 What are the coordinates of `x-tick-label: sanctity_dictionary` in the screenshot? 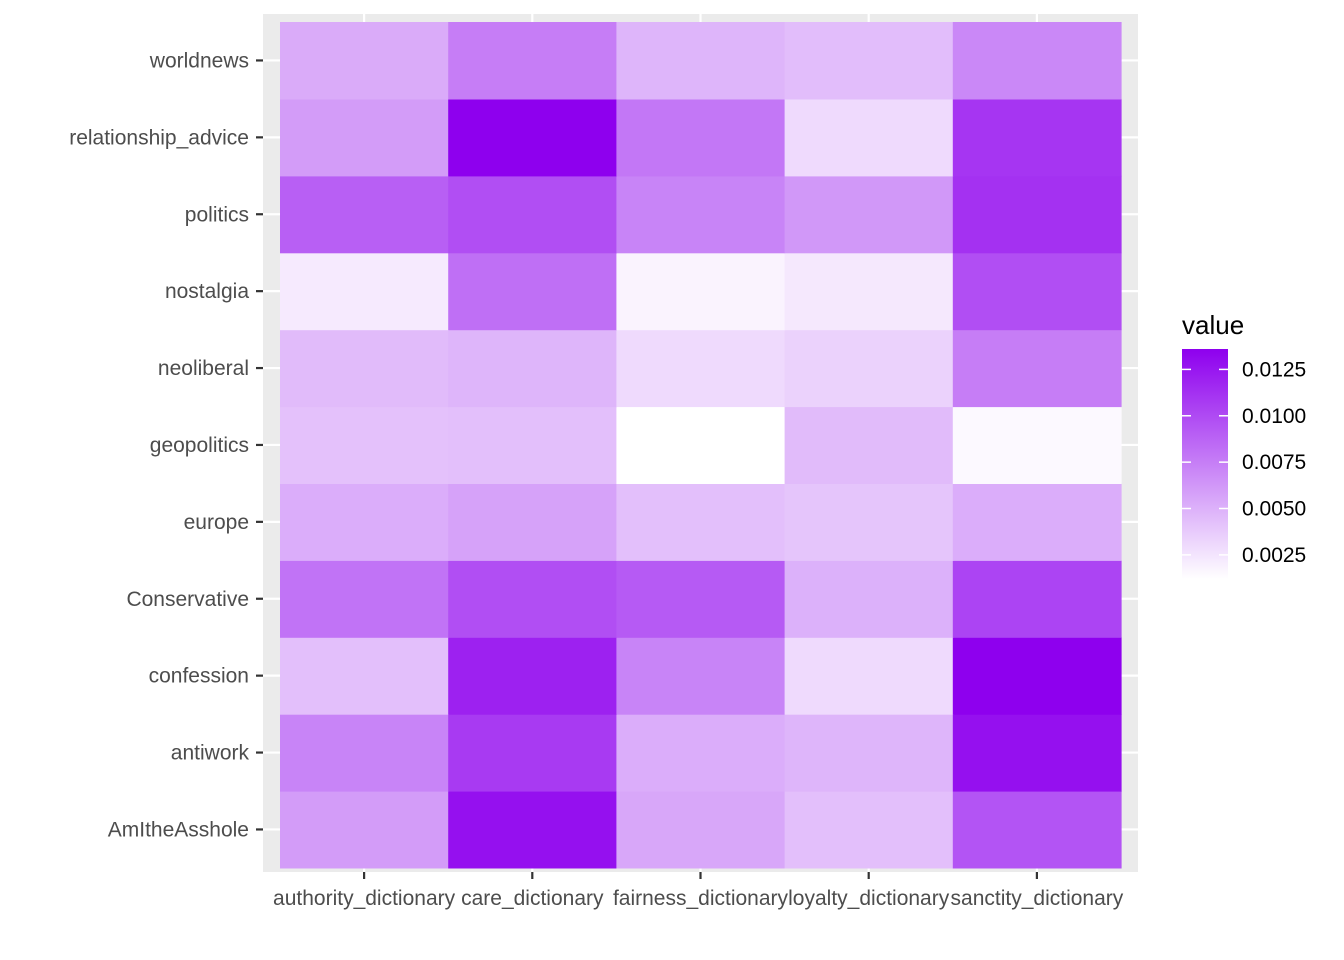 It's located at (1037, 898).